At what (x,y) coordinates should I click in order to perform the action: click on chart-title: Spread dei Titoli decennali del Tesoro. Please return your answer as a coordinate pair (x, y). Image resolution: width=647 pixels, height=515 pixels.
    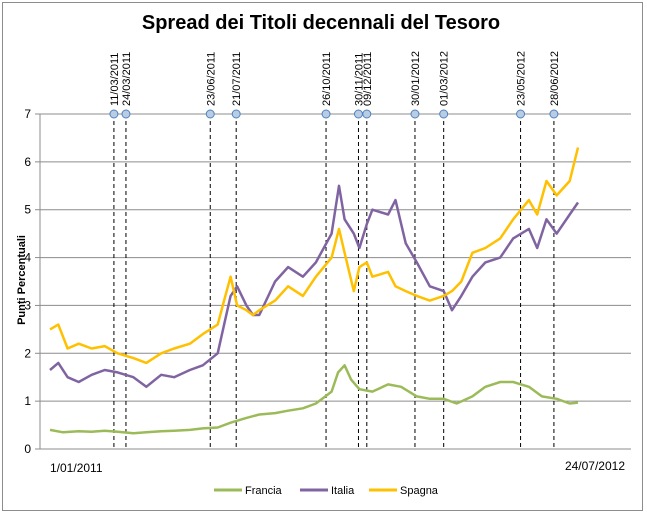
    Looking at the image, I should click on (321, 23).